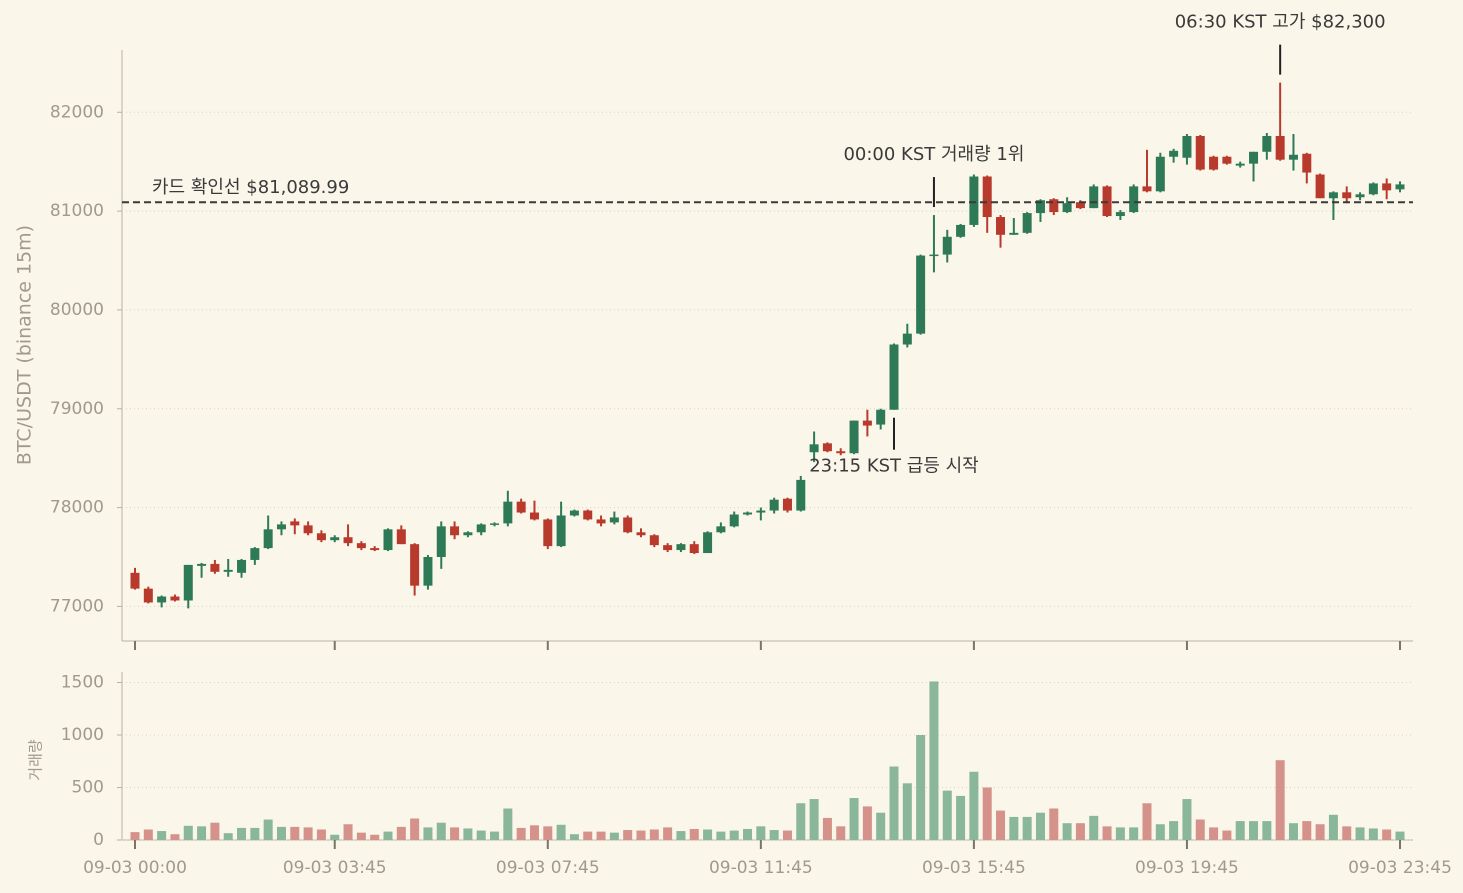 This screenshot has height=893, width=1463. What do you see at coordinates (933, 154) in the screenshot?
I see `annotation: 00:00 KST 거래량 1위` at bounding box center [933, 154].